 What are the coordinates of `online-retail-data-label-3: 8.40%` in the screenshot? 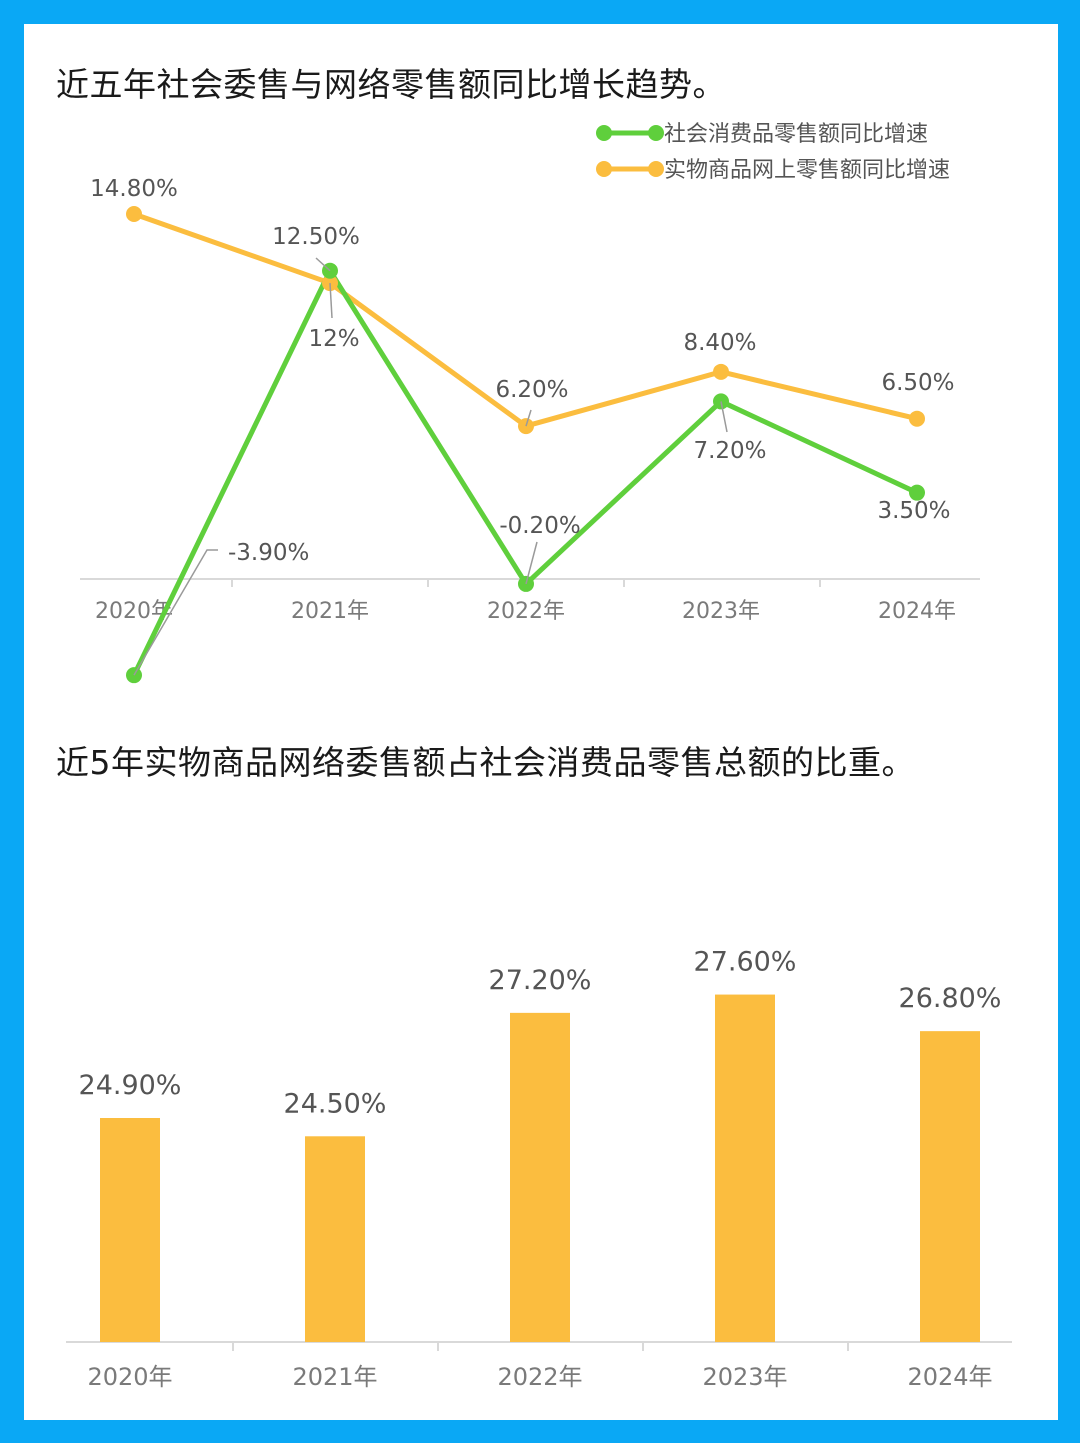 It's located at (719, 343).